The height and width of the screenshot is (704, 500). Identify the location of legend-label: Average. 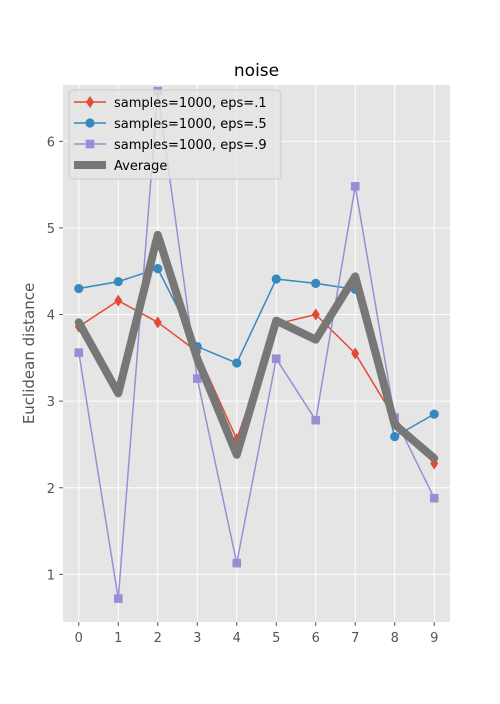
(140, 166).